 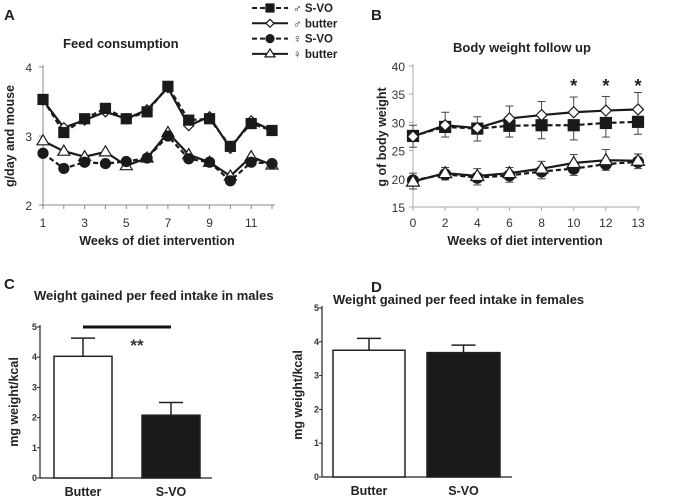 I want to click on legend-marker-triangle, so click(x=270, y=52).